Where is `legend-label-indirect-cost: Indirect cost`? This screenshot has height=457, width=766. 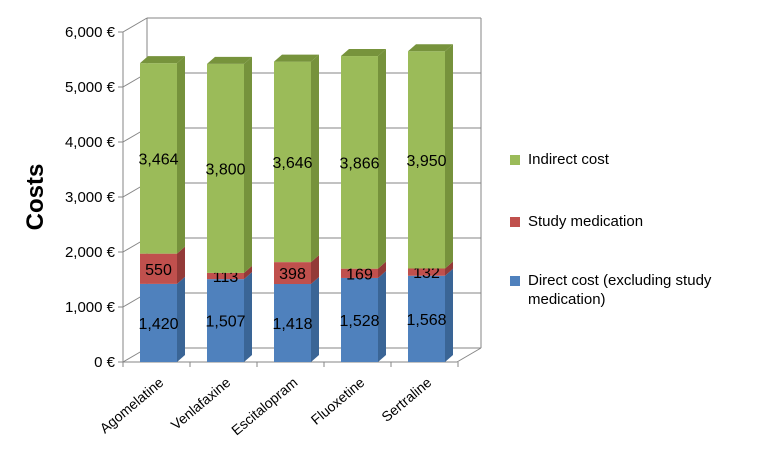
legend-label-indirect-cost: Indirect cost is located at coordinates (568, 159).